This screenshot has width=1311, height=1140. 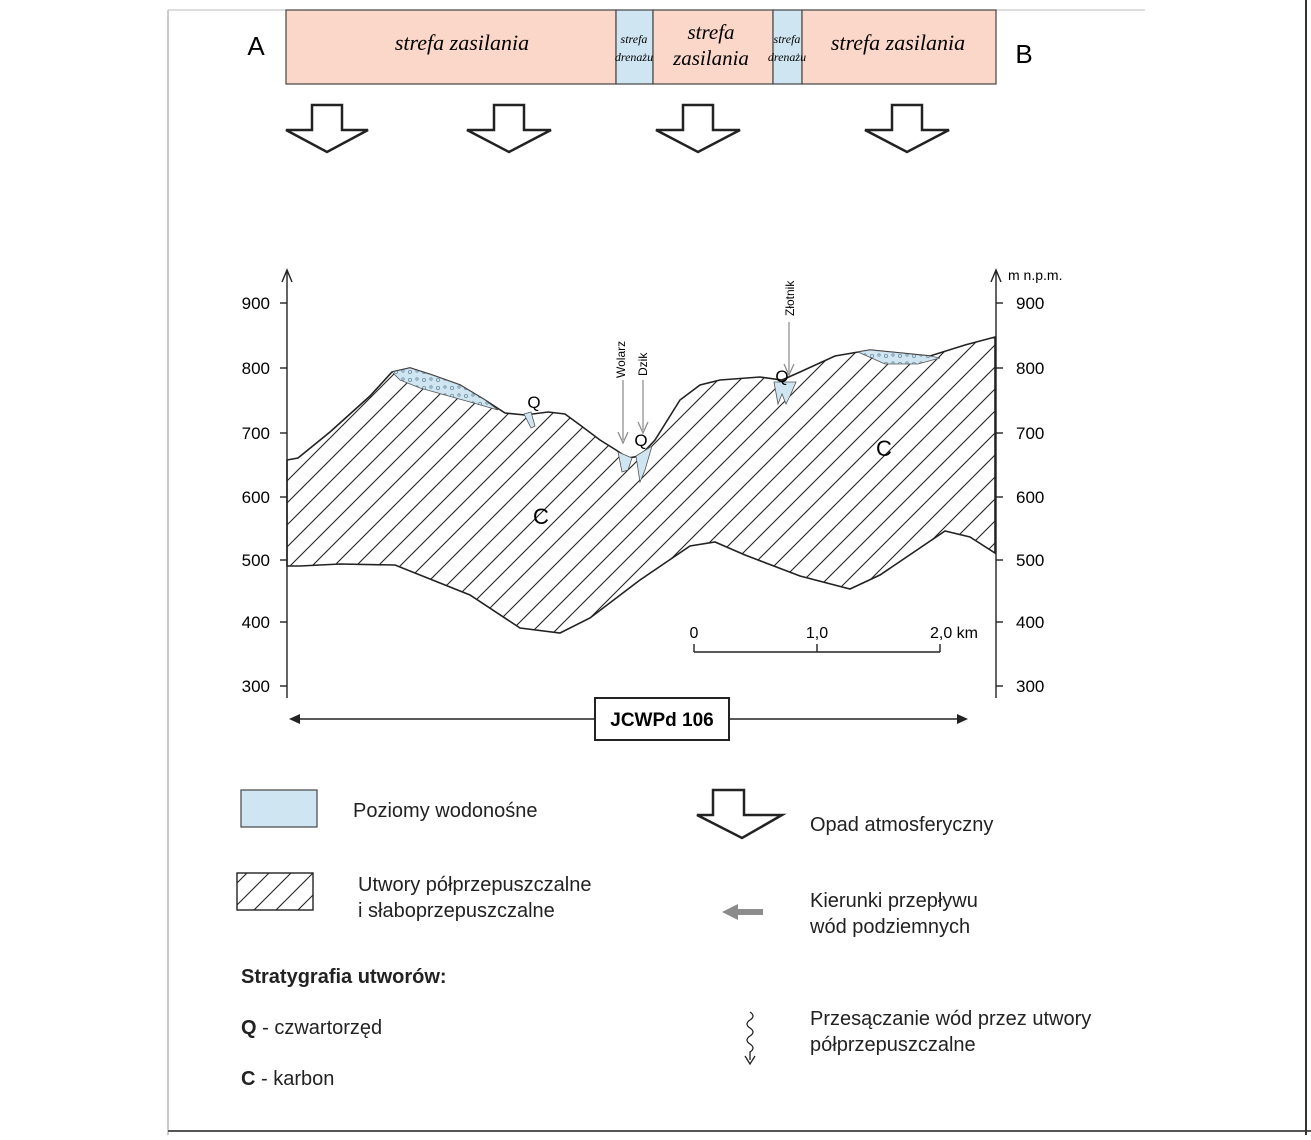 What do you see at coordinates (1030, 368) in the screenshot?
I see `right-tick-label: 800` at bounding box center [1030, 368].